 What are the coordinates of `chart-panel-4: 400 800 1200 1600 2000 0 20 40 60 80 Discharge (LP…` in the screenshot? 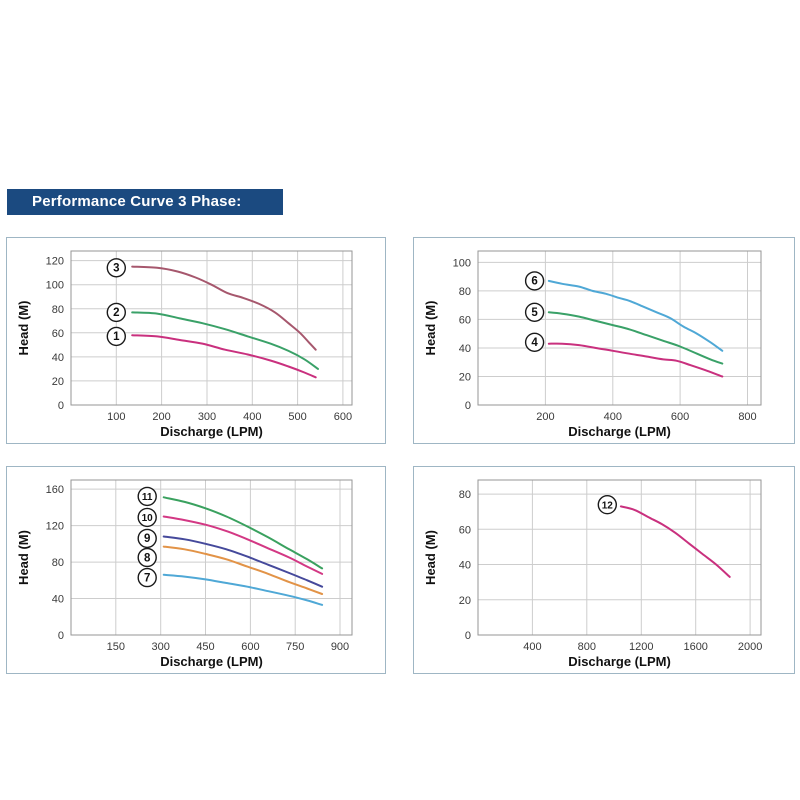 It's located at (604, 570).